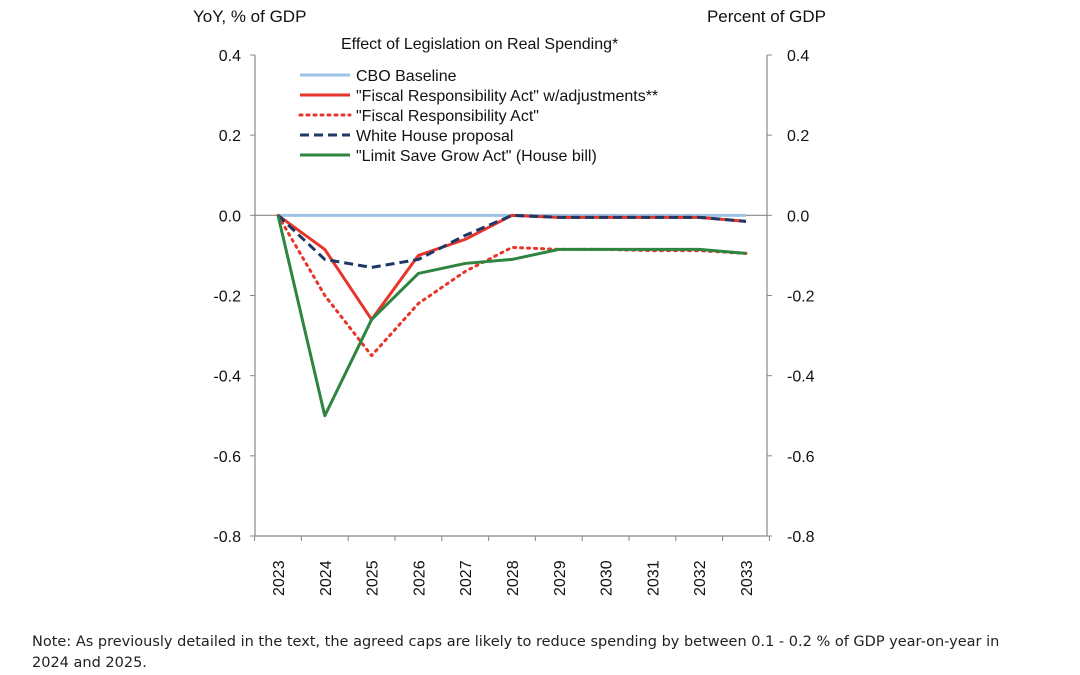 This screenshot has height=675, width=1080. What do you see at coordinates (607, 578) in the screenshot?
I see `x-tick-label: 2030` at bounding box center [607, 578].